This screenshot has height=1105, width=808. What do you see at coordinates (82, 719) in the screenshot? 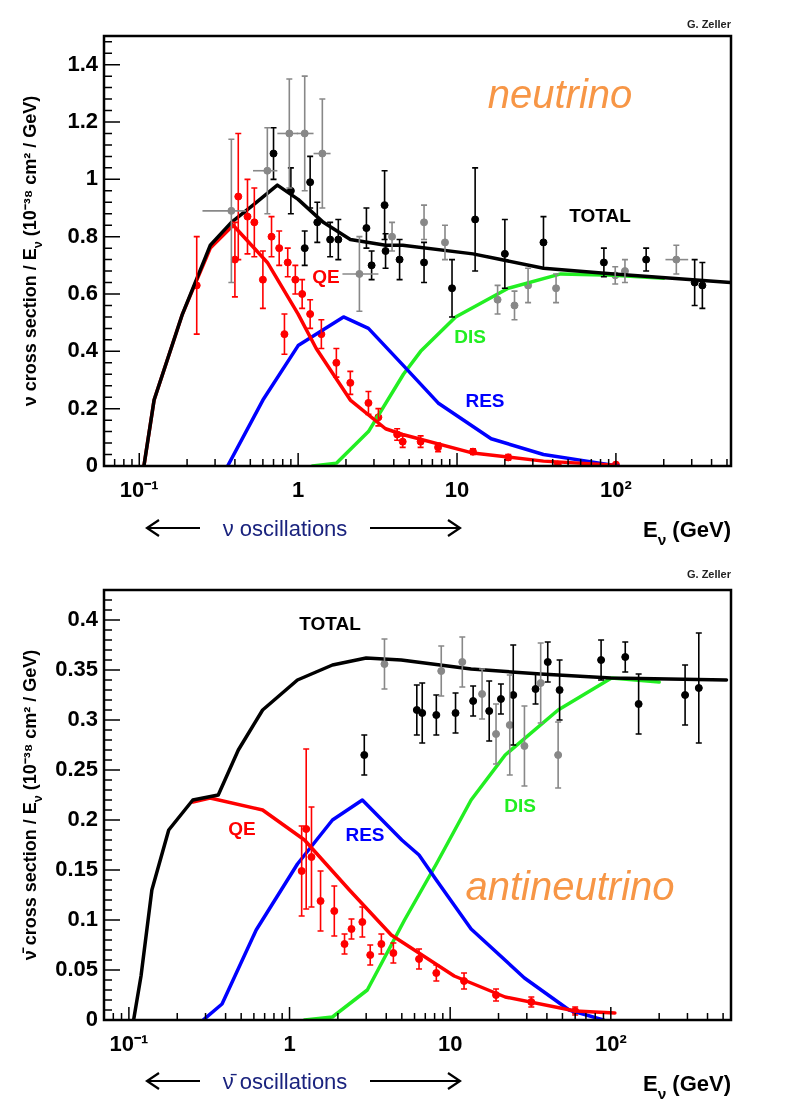
I see `y-tick-label: 0.3` at bounding box center [82, 719].